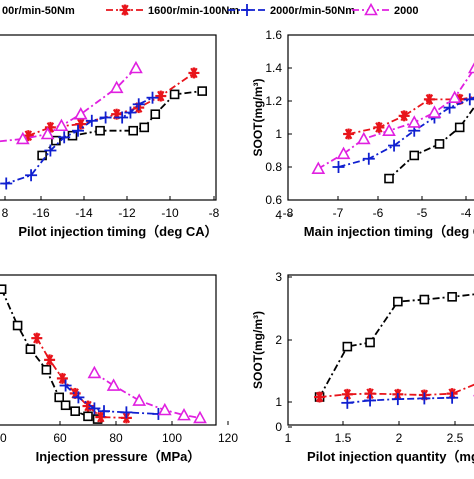  What do you see at coordinates (127, 213) in the screenshot?
I see `x-tick-label: -12` at bounding box center [127, 213].